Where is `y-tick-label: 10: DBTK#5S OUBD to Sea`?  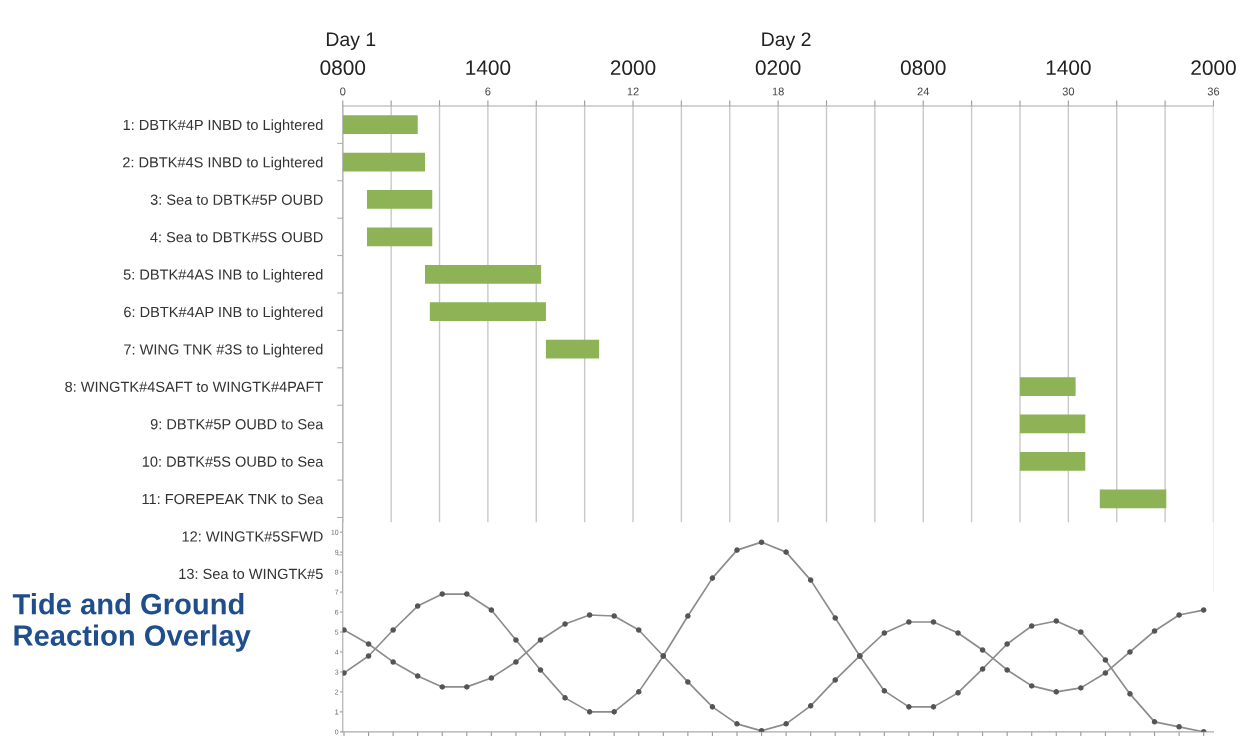 y-tick-label: 10: DBTK#5S OUBD to Sea is located at coordinates (233, 461).